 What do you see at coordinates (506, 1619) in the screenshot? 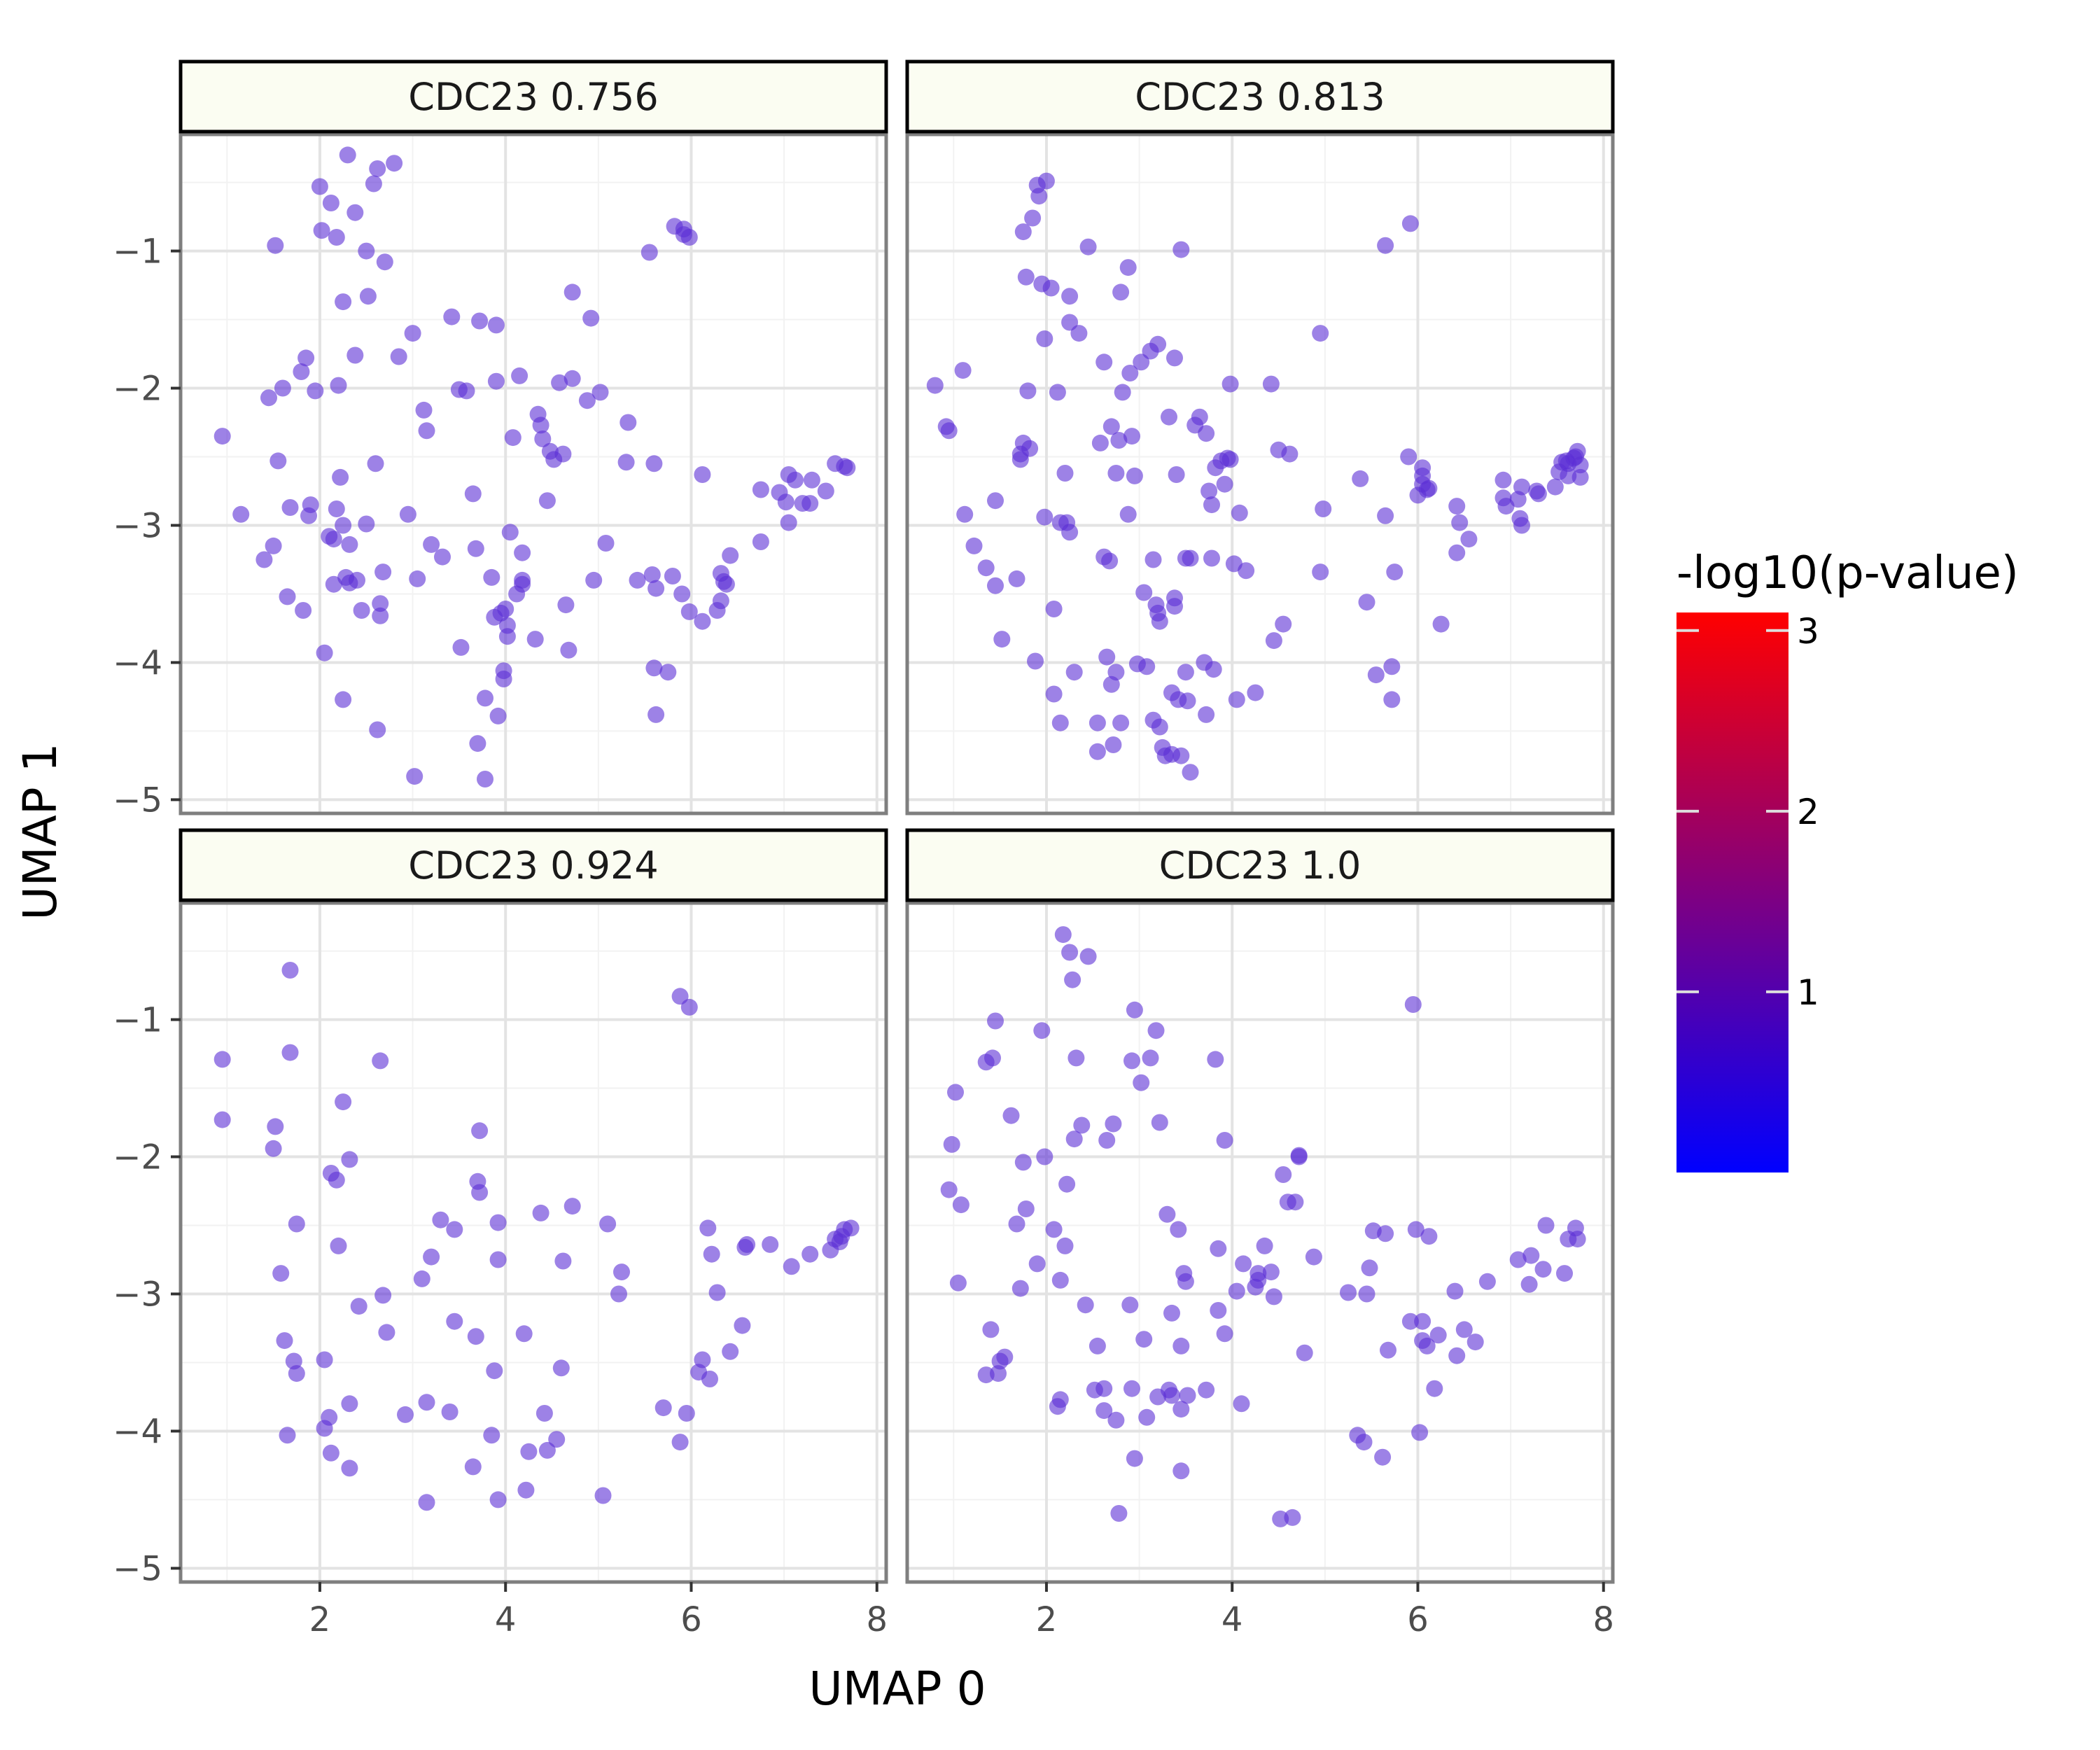
I see `x-tick-label: 4` at bounding box center [506, 1619].